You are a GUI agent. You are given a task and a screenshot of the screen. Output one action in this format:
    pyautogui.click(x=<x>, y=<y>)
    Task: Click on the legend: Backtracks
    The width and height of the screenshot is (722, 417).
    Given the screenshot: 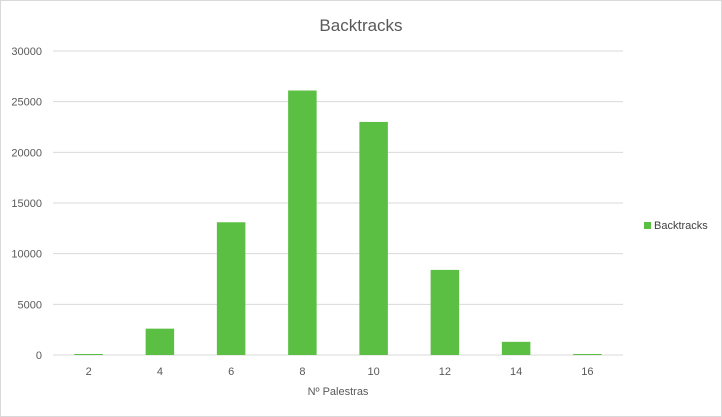 What is the action you would take?
    pyautogui.click(x=676, y=226)
    